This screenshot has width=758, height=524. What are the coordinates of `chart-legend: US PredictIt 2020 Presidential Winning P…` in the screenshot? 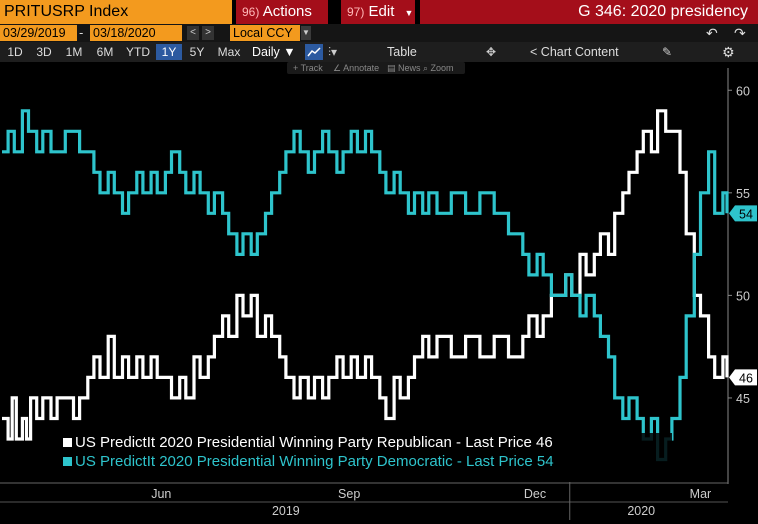 It's located at (366, 455).